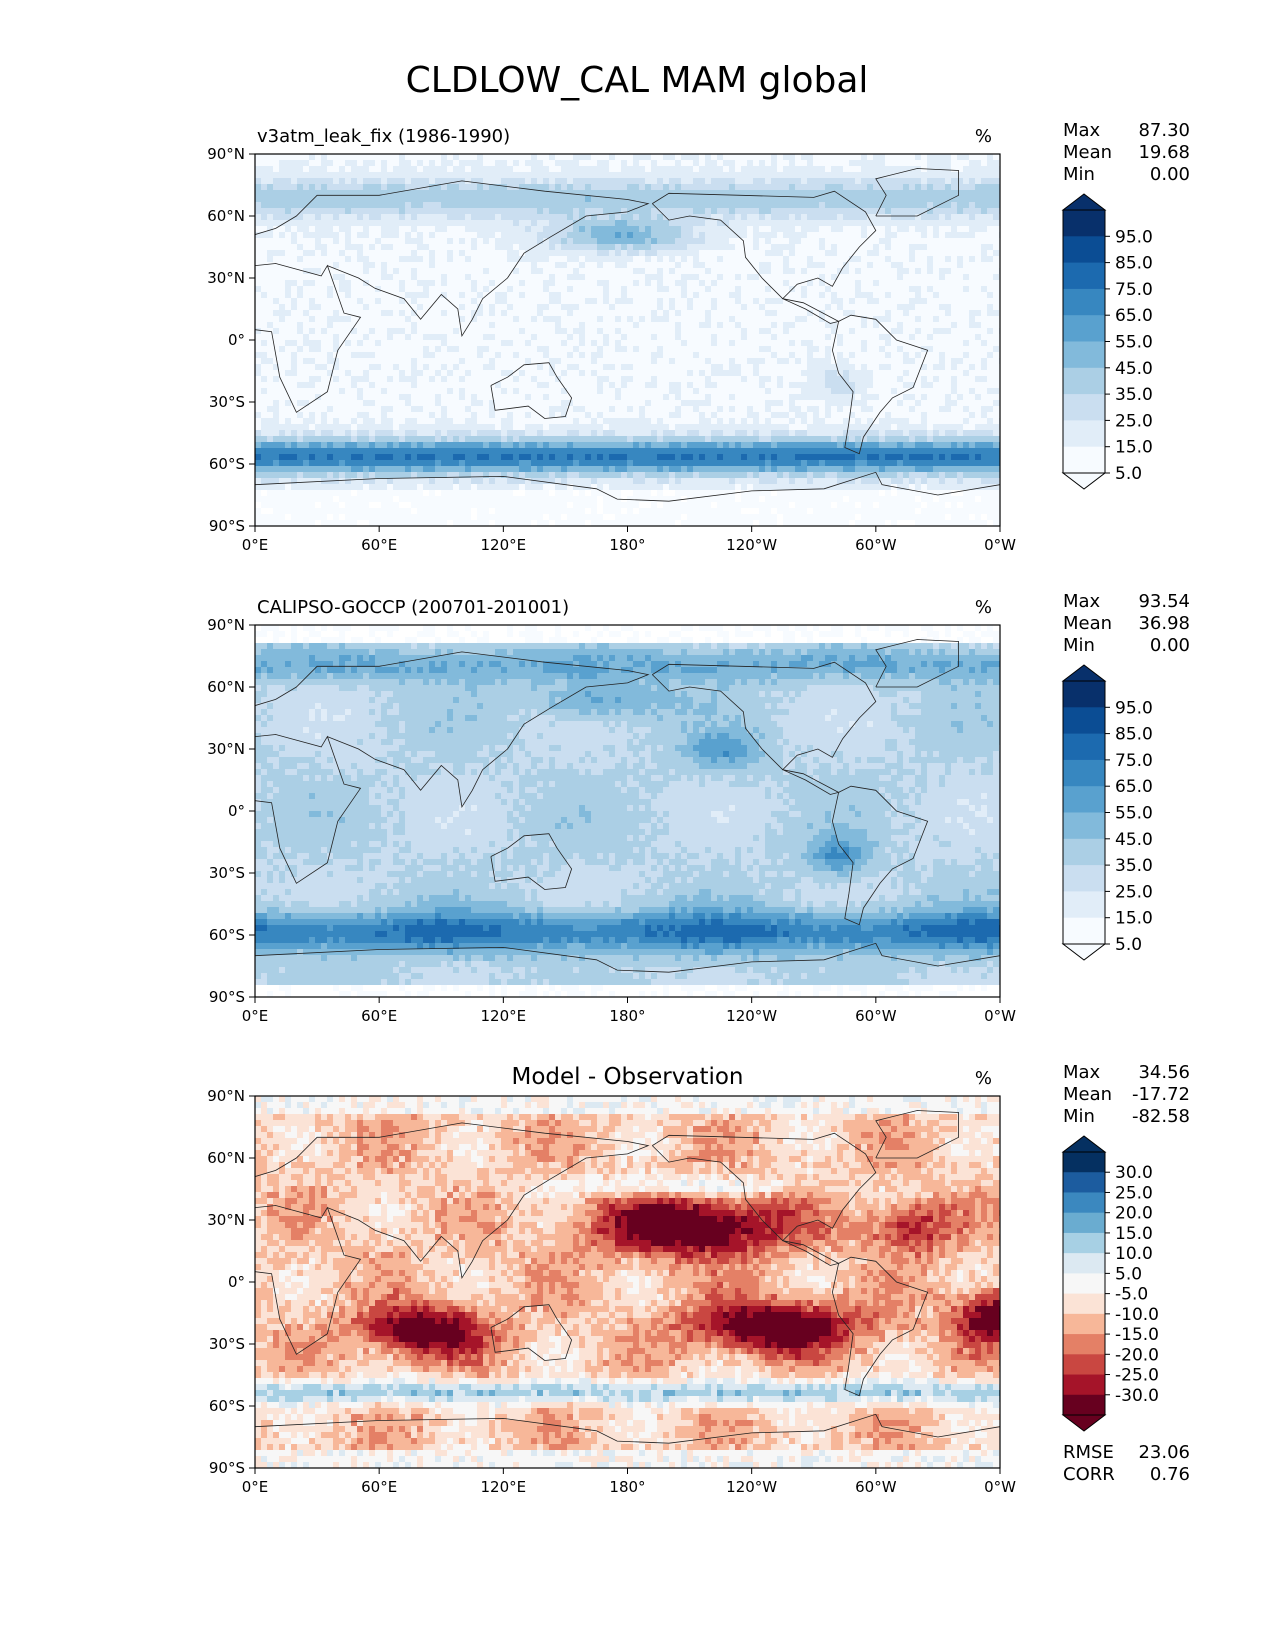  I want to click on colorbar-extend-top, so click(1084, 1144).